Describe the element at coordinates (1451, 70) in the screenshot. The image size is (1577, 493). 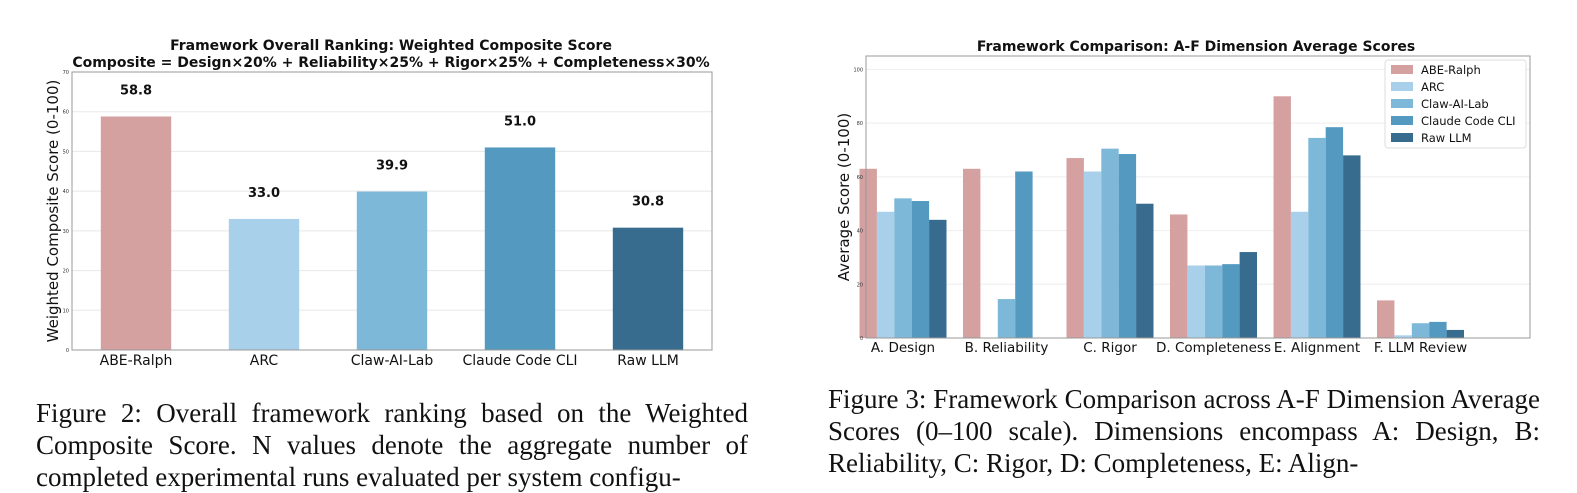
I see `legend-label: ABE-Ralph` at that location.